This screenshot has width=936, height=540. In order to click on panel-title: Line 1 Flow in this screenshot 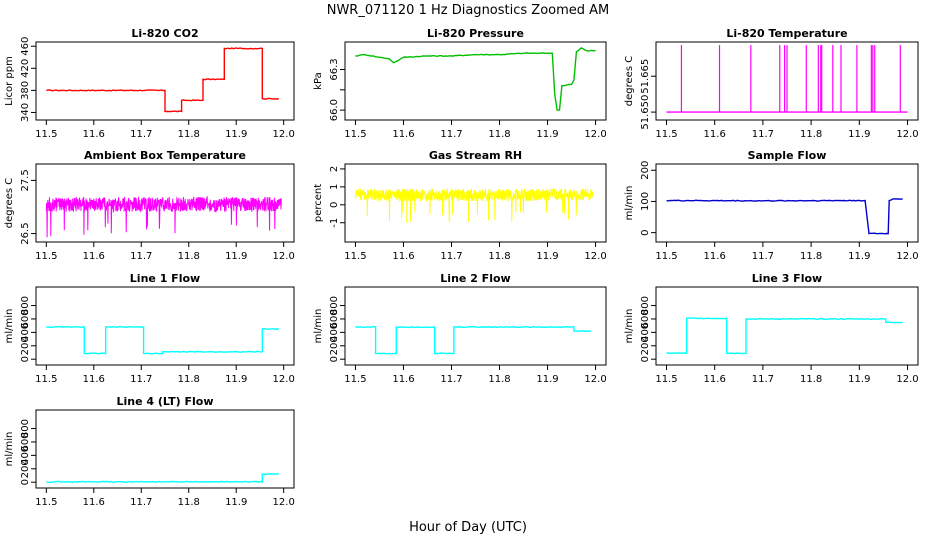, I will do `click(165, 278)`.